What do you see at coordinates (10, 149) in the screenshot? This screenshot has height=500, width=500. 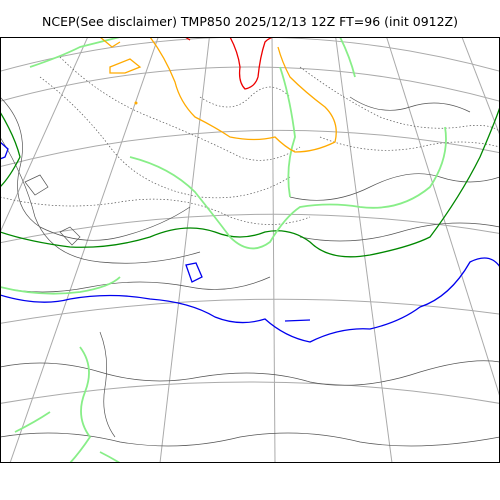 I see `isotherm-3c` at bounding box center [10, 149].